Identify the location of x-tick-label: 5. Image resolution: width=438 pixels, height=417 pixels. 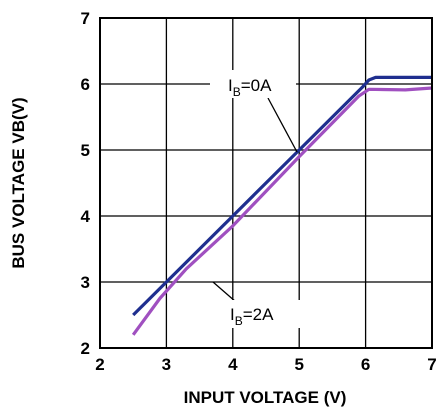
(298, 364).